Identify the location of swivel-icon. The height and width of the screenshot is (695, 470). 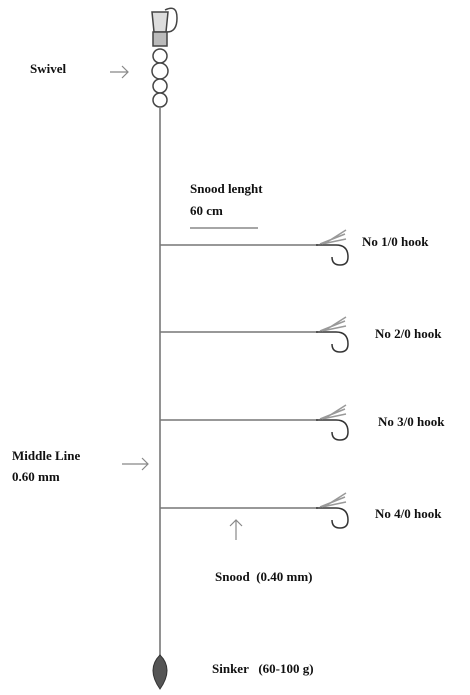
(164, 57).